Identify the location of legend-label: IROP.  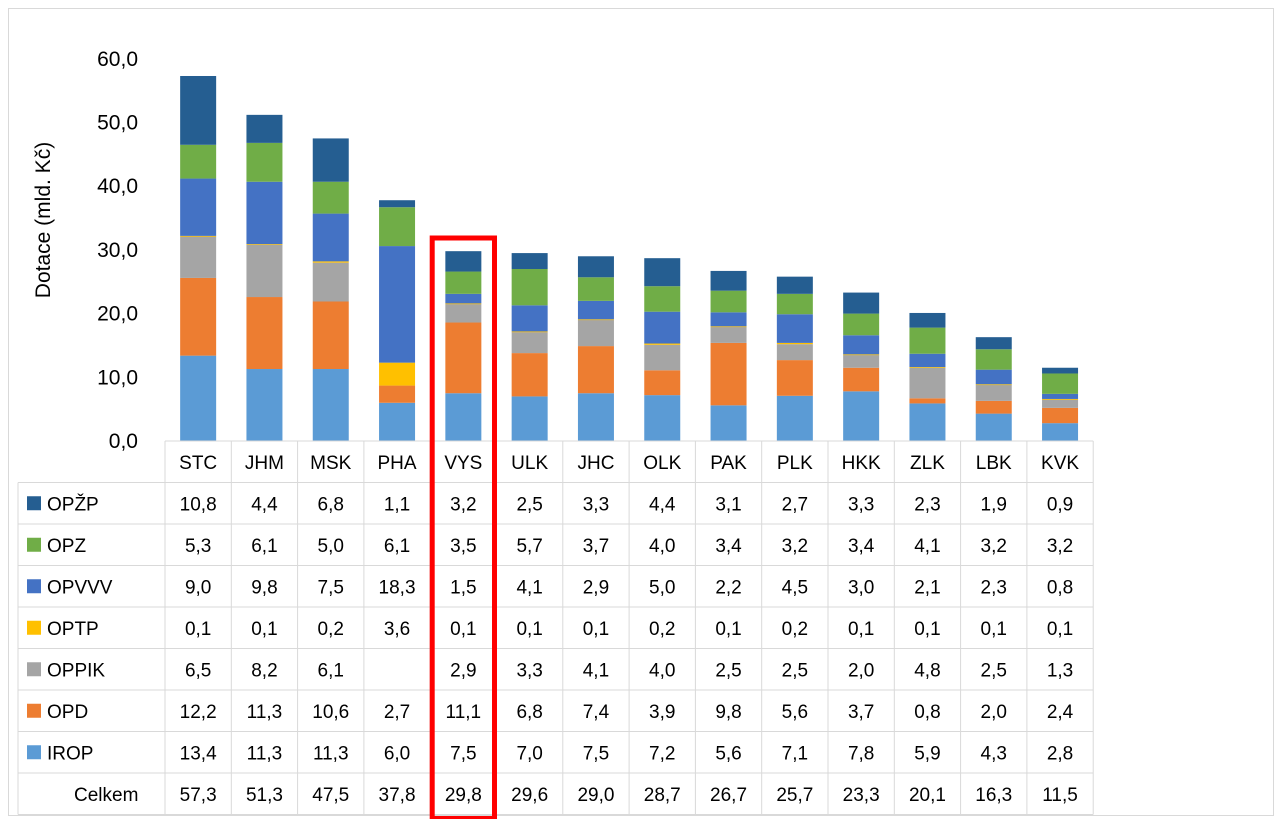
(70, 753).